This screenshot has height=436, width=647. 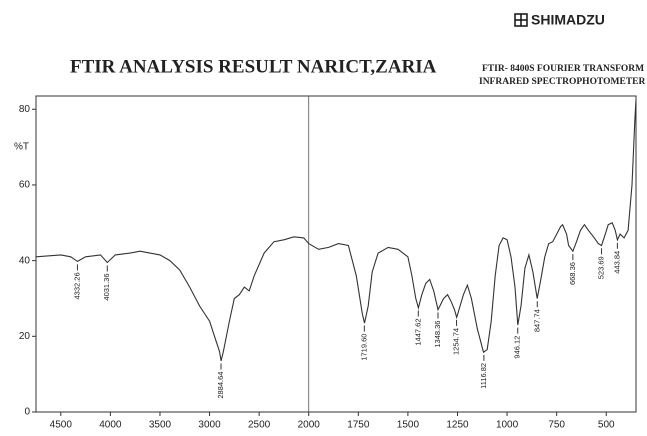 What do you see at coordinates (568, 20) in the screenshot?
I see `brand: SHIMADZU` at bounding box center [568, 20].